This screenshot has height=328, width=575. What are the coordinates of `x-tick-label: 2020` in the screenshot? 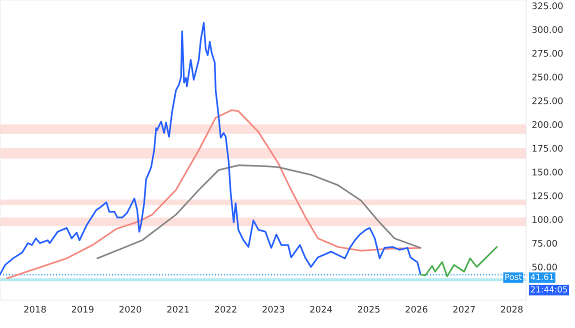 It's located at (130, 309).